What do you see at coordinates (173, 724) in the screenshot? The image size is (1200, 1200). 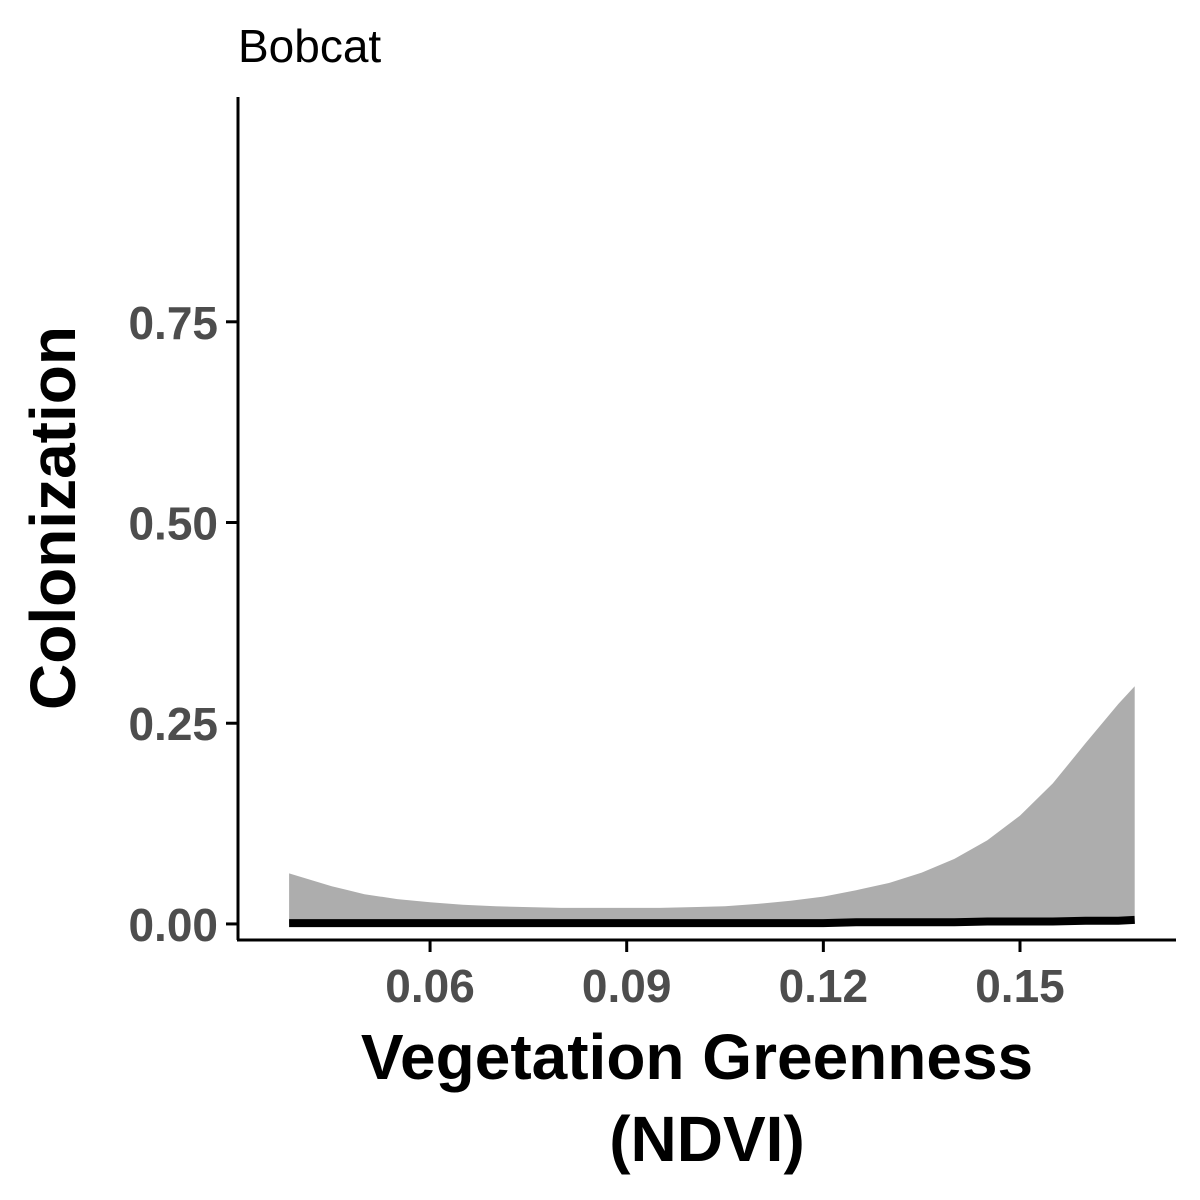 I see `y-tick-label: 0.25` at bounding box center [173, 724].